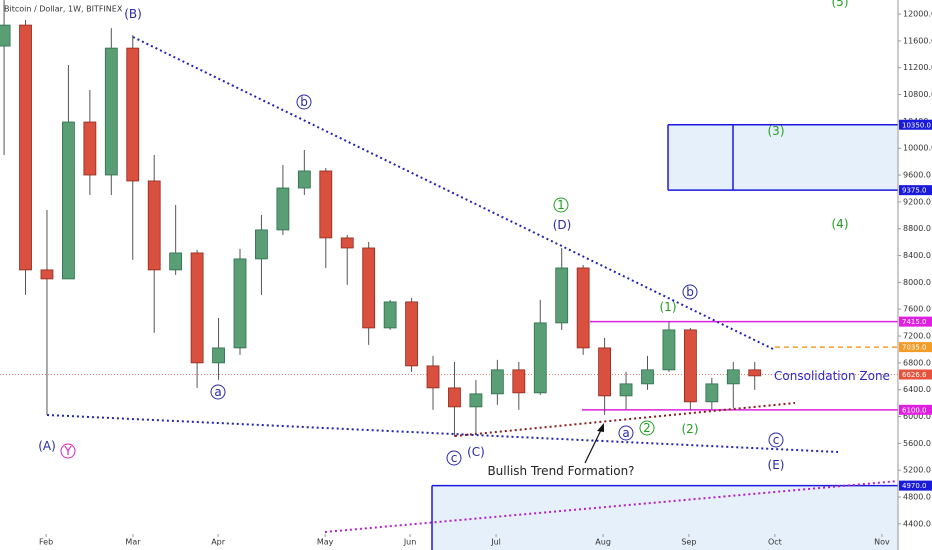 This screenshot has width=932, height=550. Describe the element at coordinates (600, 427) in the screenshot. I see `arrow-head` at that location.